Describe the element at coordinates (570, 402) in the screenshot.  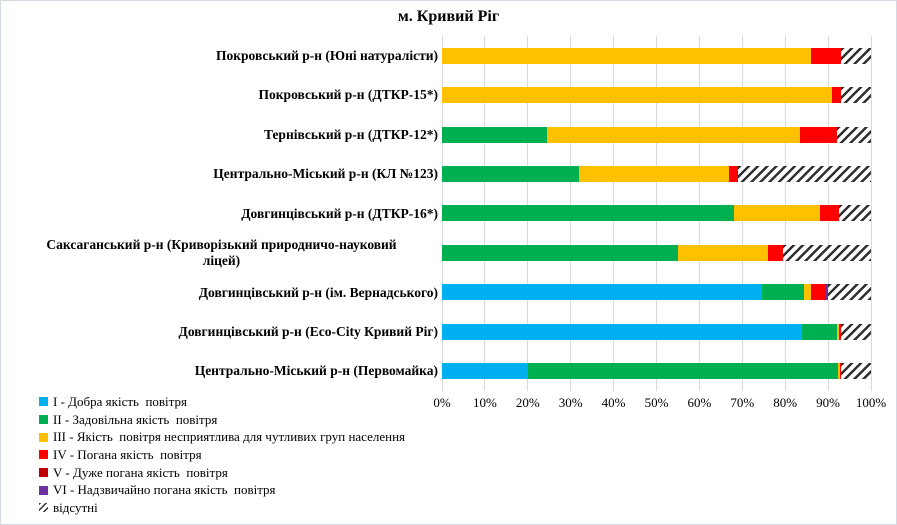
I see `x-tick-label: 30%` at that location.